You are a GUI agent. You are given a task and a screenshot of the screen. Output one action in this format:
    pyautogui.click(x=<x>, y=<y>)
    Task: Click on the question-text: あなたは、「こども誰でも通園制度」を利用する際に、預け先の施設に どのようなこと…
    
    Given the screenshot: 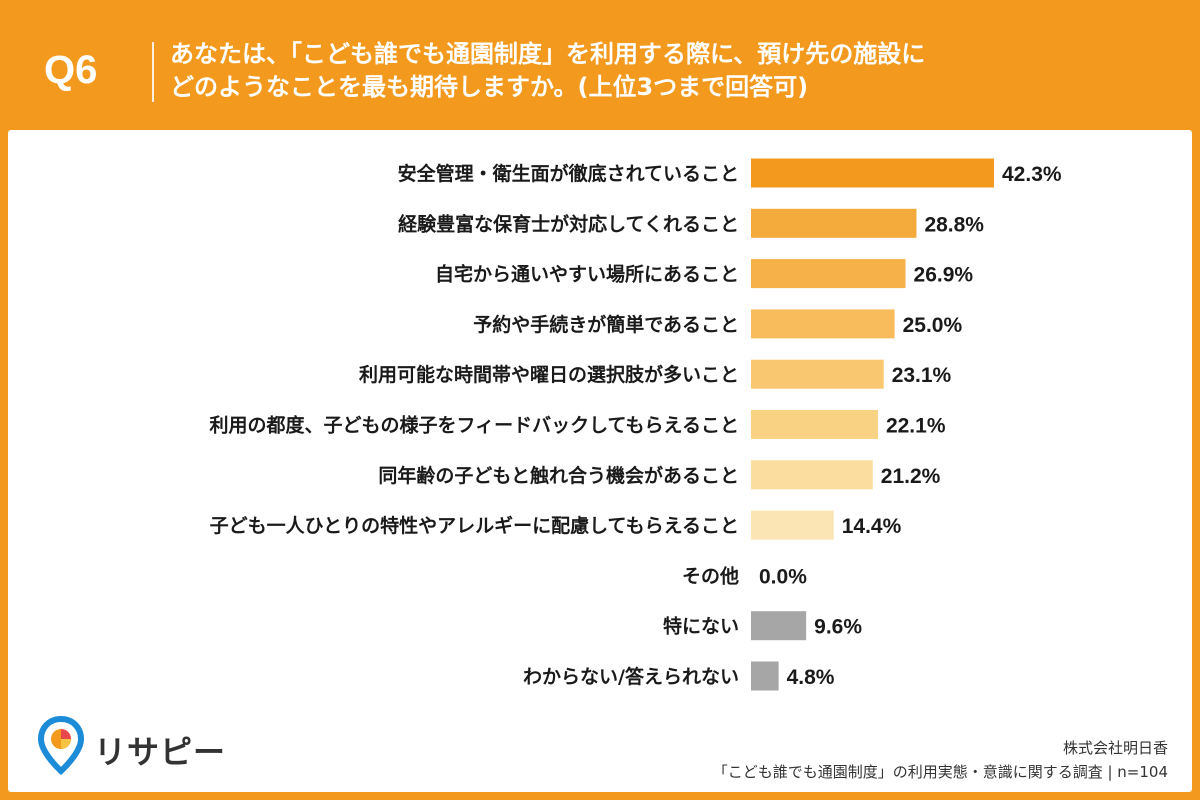 What is the action you would take?
    pyautogui.click(x=670, y=71)
    